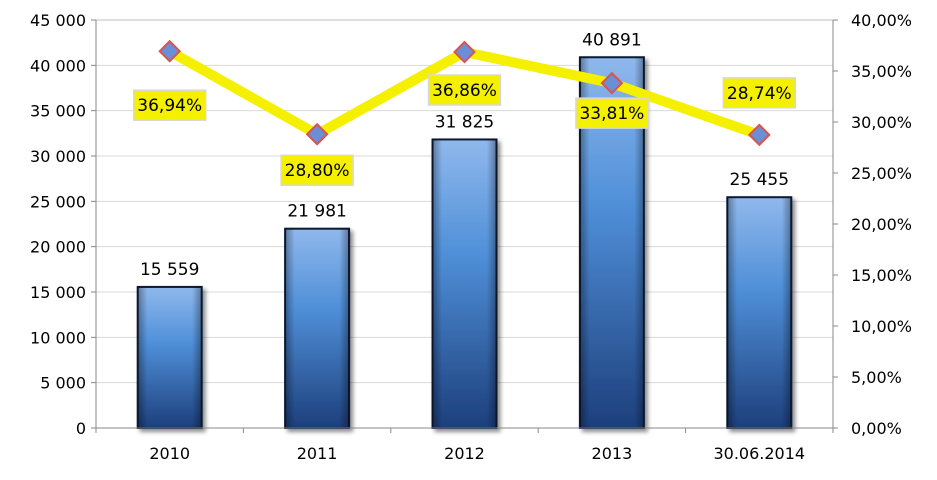 The height and width of the screenshot is (480, 937). What do you see at coordinates (316, 212) in the screenshot?
I see `bar-value-label: 21 981` at bounding box center [316, 212].